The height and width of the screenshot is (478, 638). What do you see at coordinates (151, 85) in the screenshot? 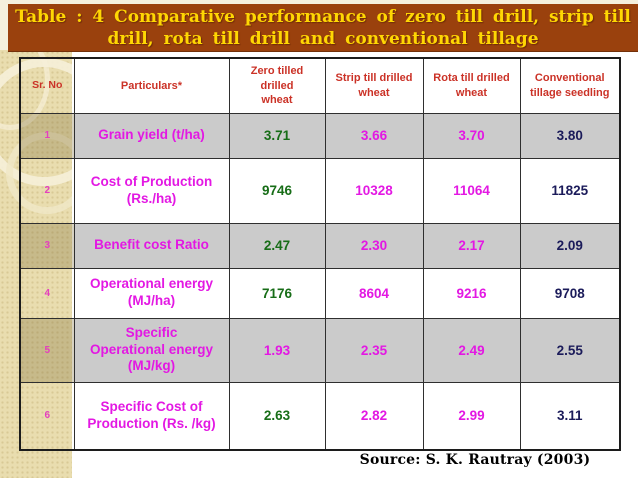
I see `header-cell: Particulars*` at bounding box center [151, 85].